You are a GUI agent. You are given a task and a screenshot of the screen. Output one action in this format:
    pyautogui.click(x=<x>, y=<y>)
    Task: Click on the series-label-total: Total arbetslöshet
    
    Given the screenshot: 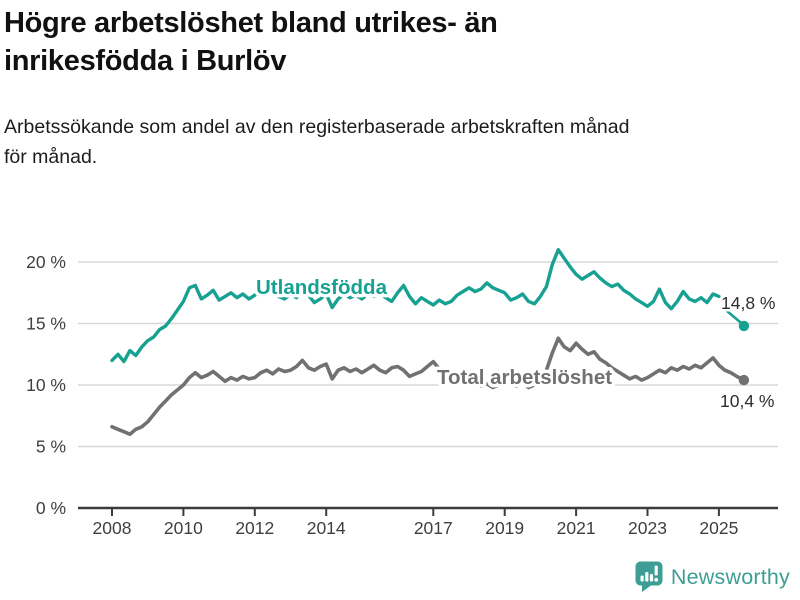 What is the action you would take?
    pyautogui.click(x=524, y=377)
    